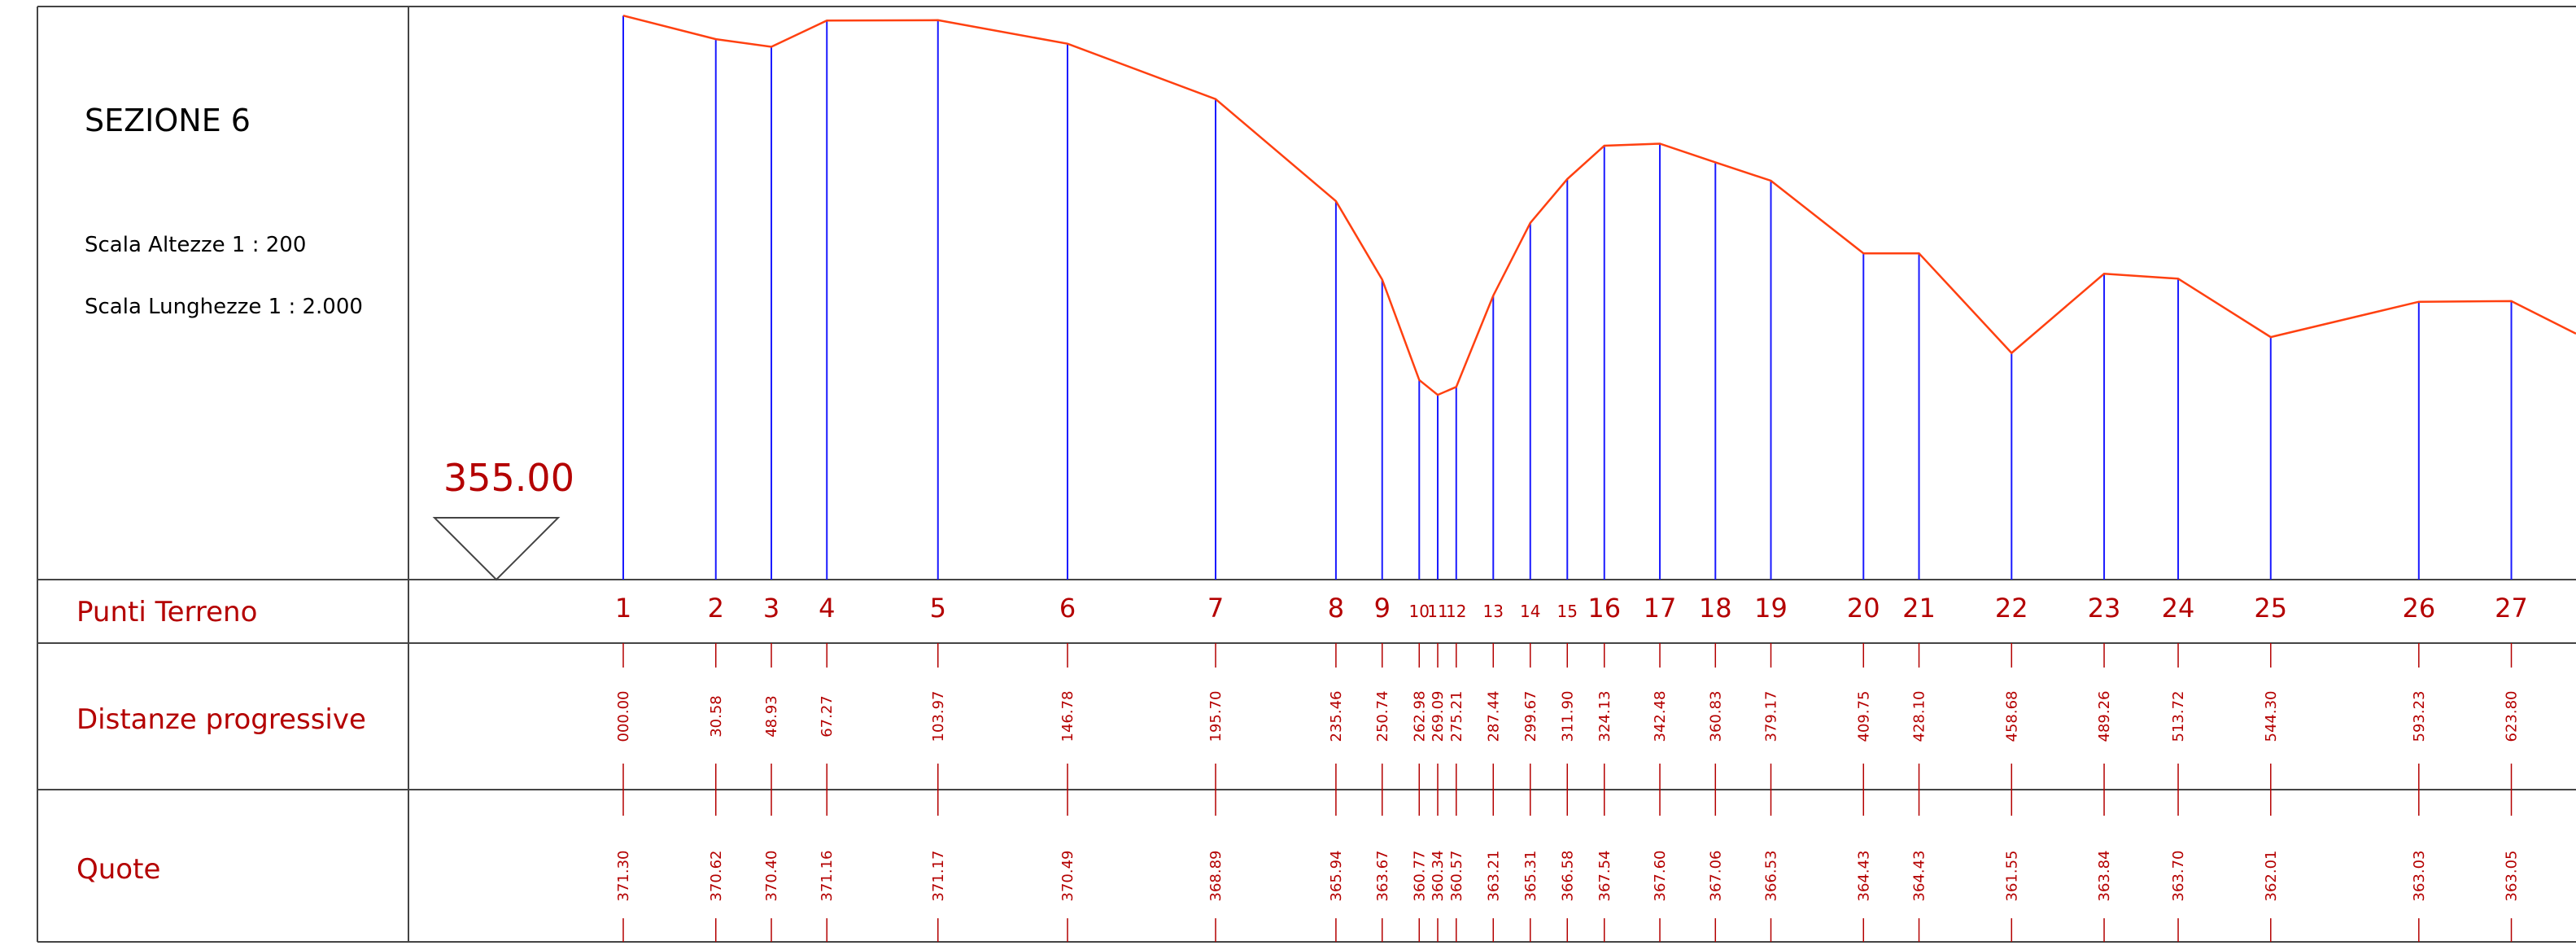  I want to click on point-number-label: 10, so click(1419, 611).